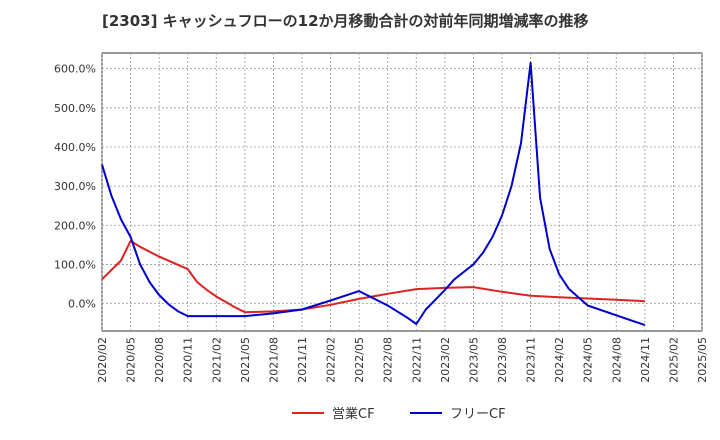 This screenshot has height=440, width=720. What do you see at coordinates (702, 360) in the screenshot?
I see `x-tick-label: 2025/05` at bounding box center [702, 360].